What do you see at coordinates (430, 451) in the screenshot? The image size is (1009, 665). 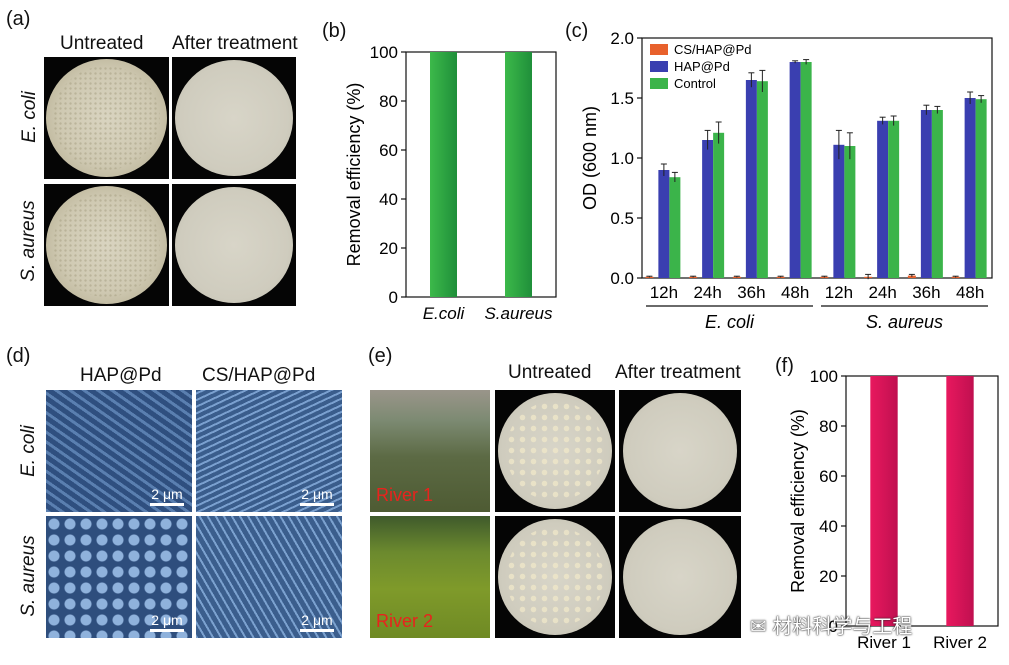 I see `river-1-photo: River 1` at bounding box center [430, 451].